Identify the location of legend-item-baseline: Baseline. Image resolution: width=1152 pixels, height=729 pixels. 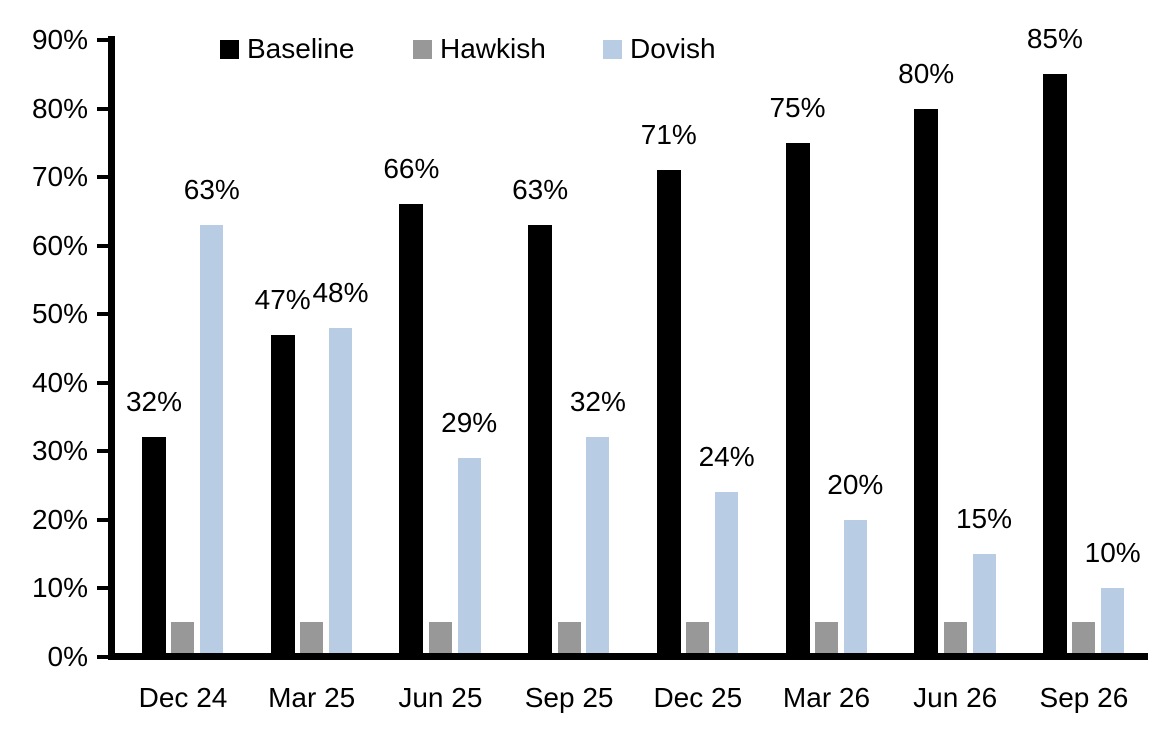
(287, 49).